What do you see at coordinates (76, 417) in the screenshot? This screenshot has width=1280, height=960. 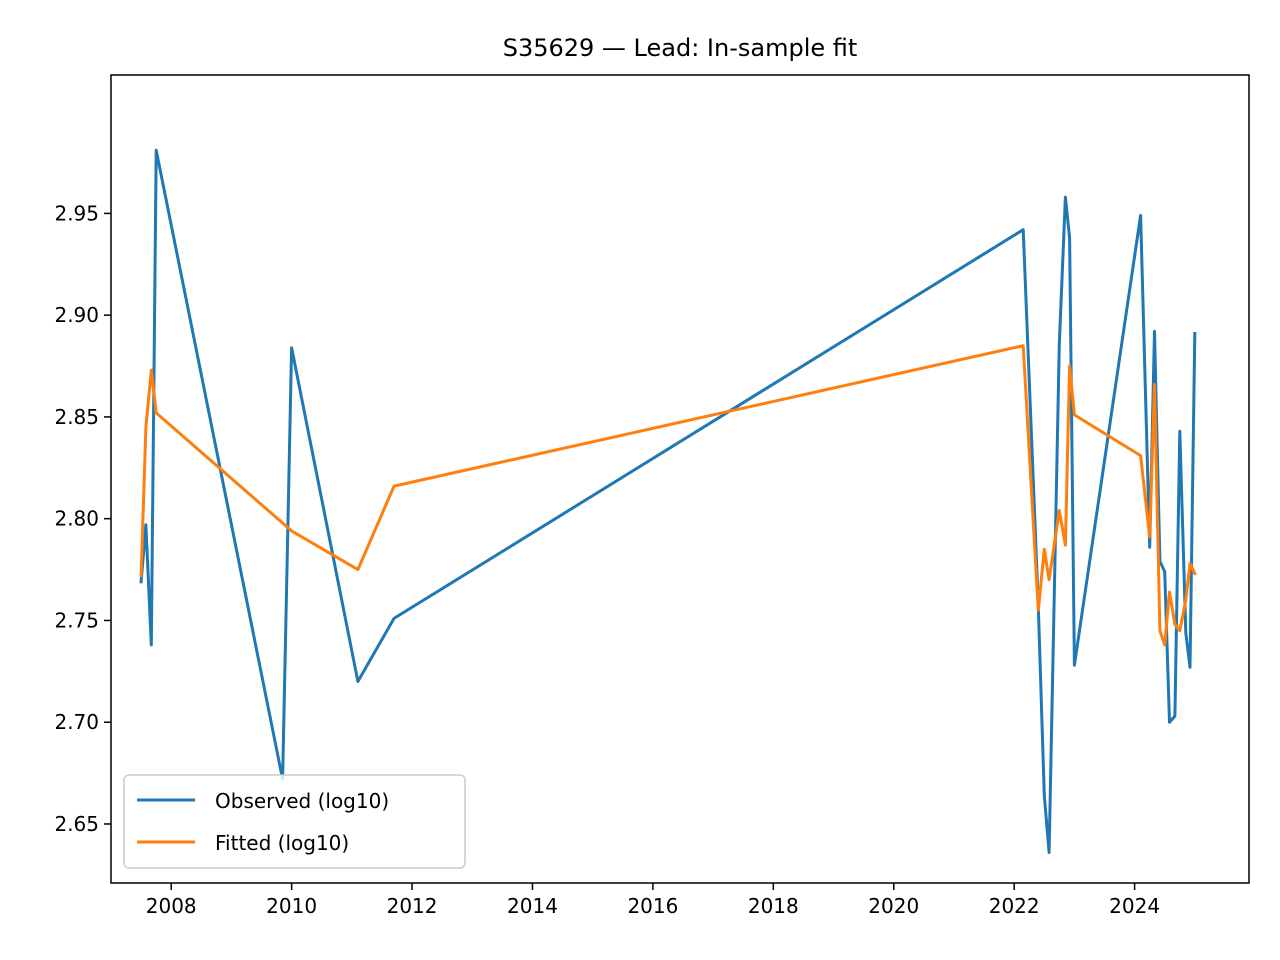 I see `y-tick-label: 2.85` at bounding box center [76, 417].